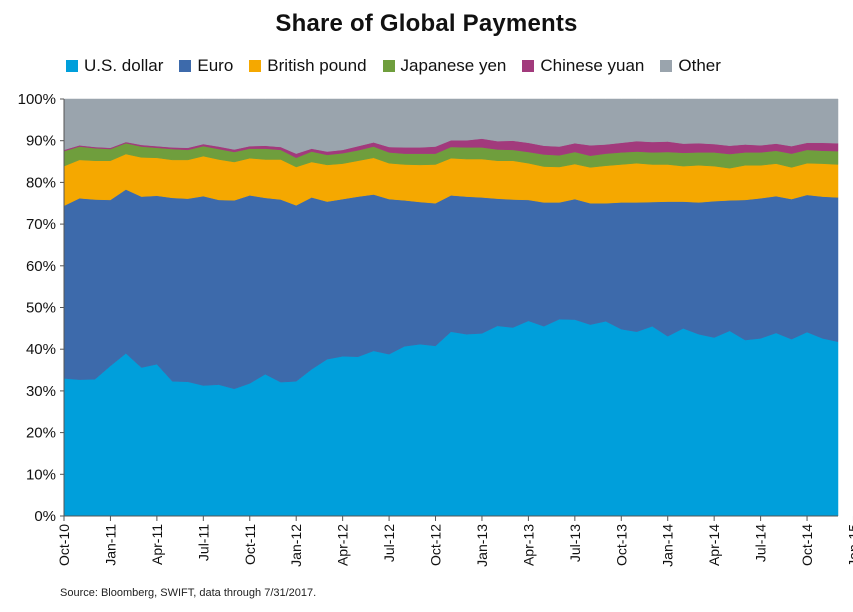  I want to click on legend-label: Chinese yuan, so click(592, 65).